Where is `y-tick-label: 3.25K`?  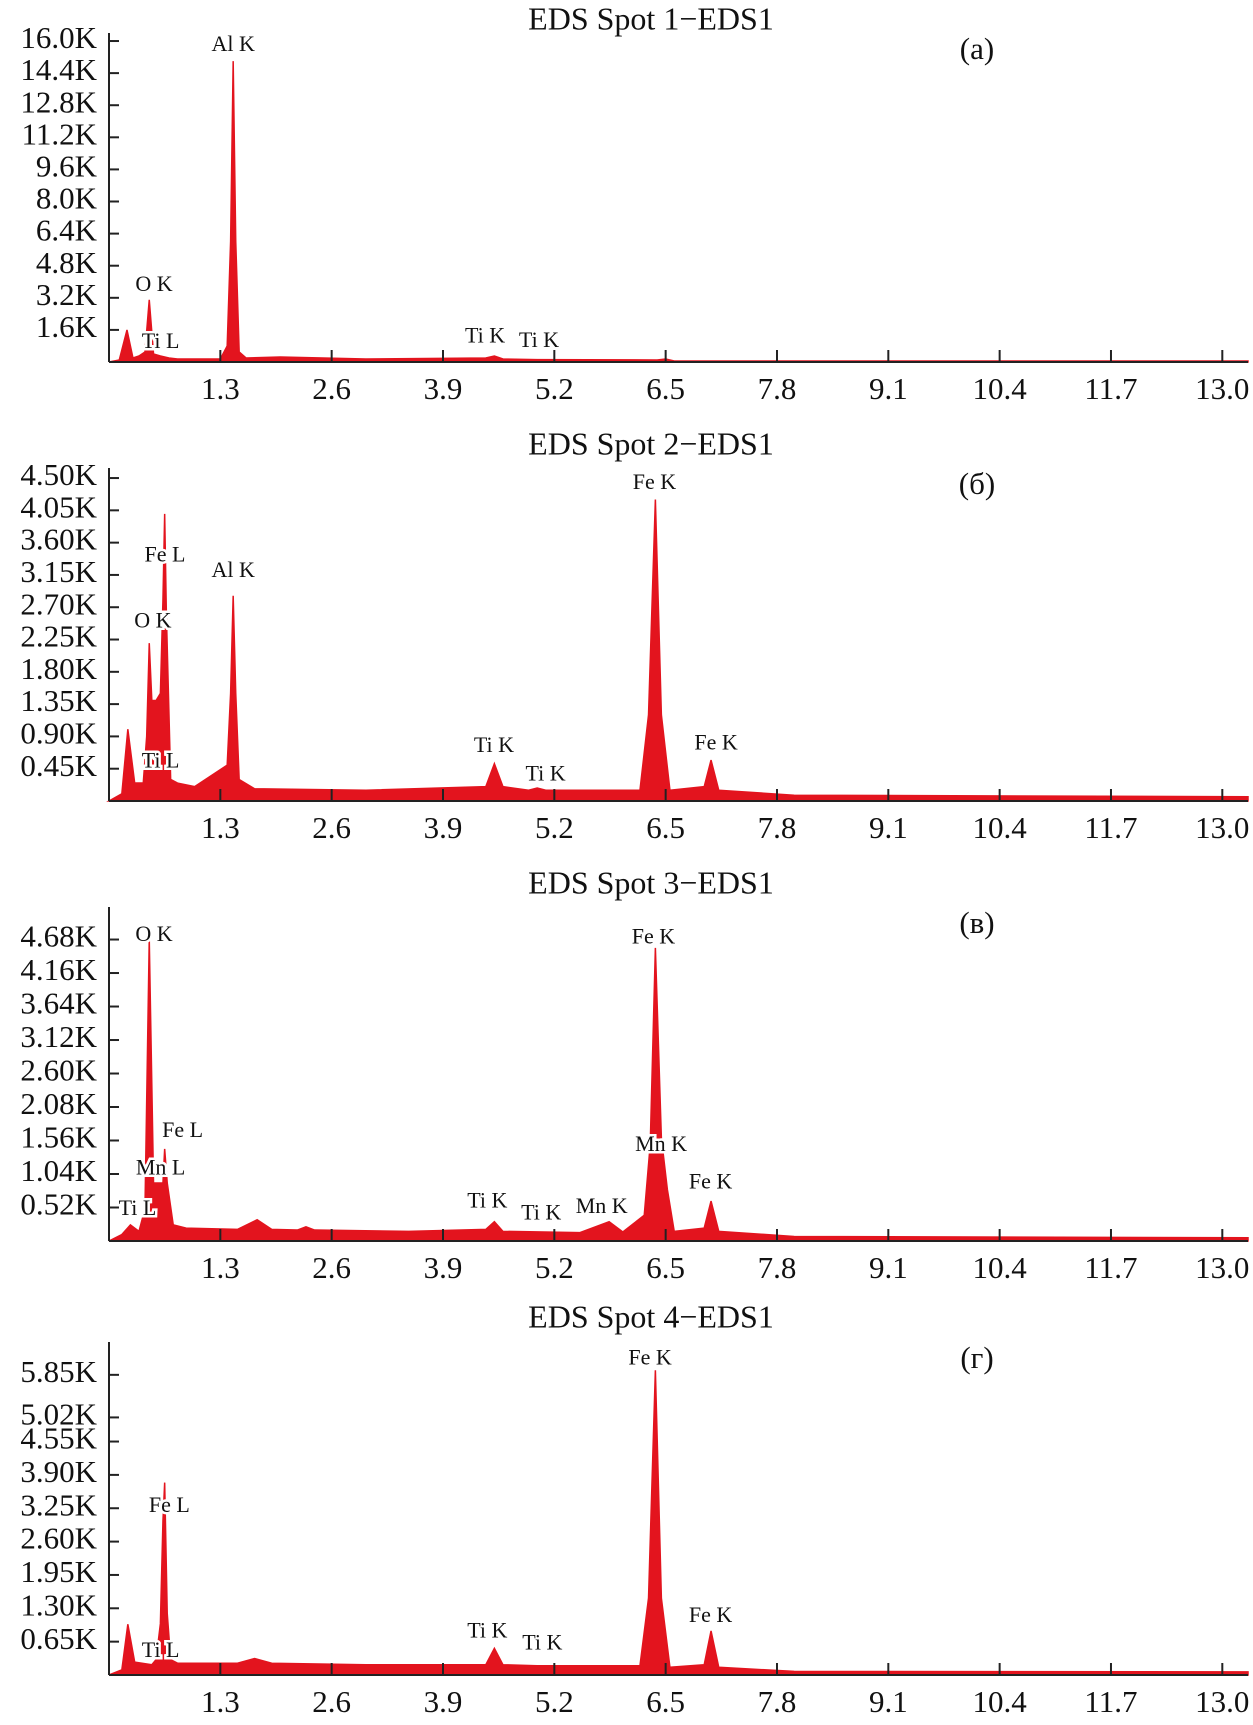 y-tick-label: 3.25K is located at coordinates (58, 1504).